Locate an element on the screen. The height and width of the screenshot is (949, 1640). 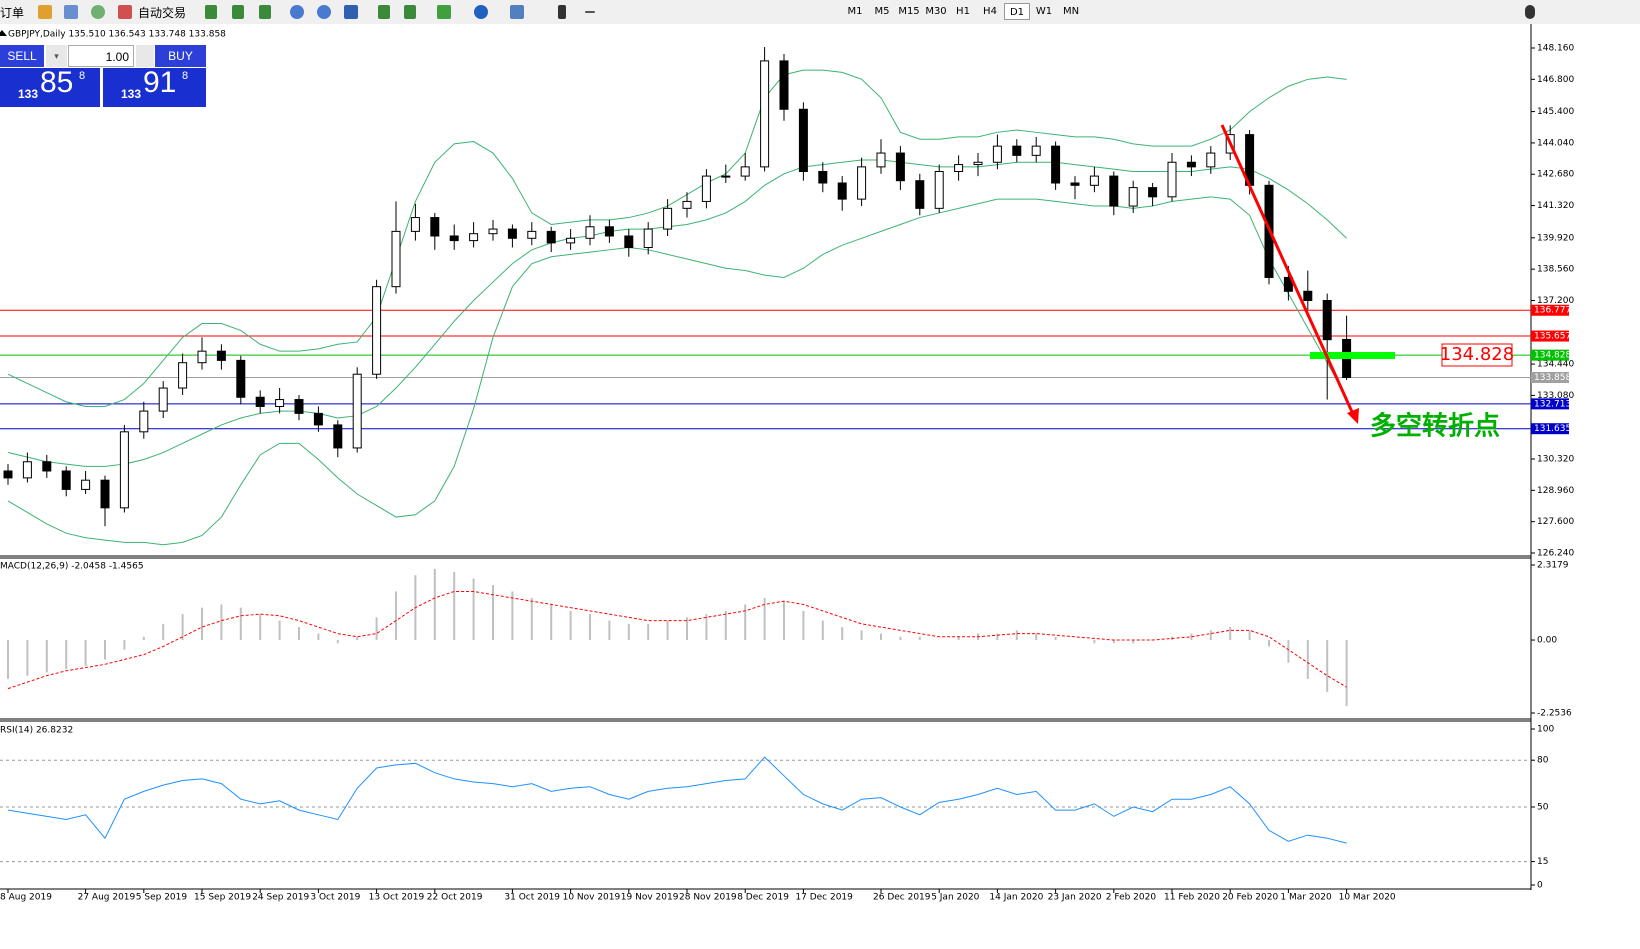
timeframe-button: M30 is located at coordinates (936, 11).